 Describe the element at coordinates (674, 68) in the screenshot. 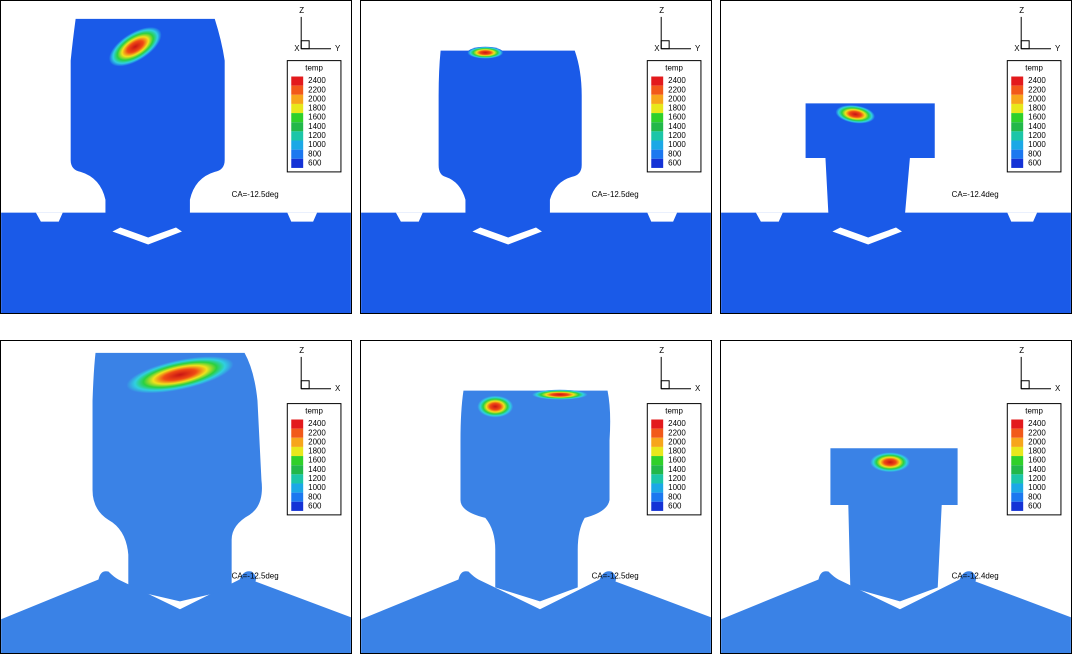

I see `legend-title: temp` at that location.